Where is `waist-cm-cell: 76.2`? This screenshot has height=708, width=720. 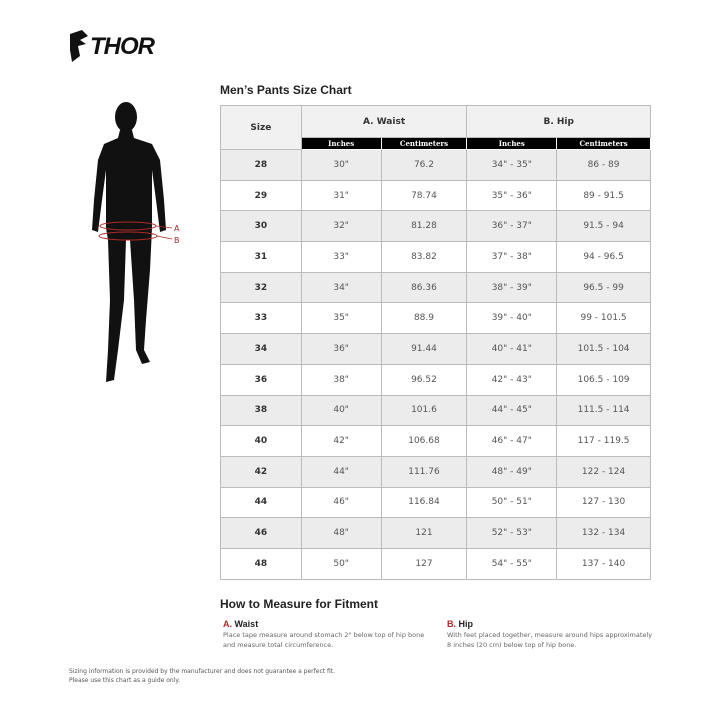 waist-cm-cell: 76.2 is located at coordinates (424, 165).